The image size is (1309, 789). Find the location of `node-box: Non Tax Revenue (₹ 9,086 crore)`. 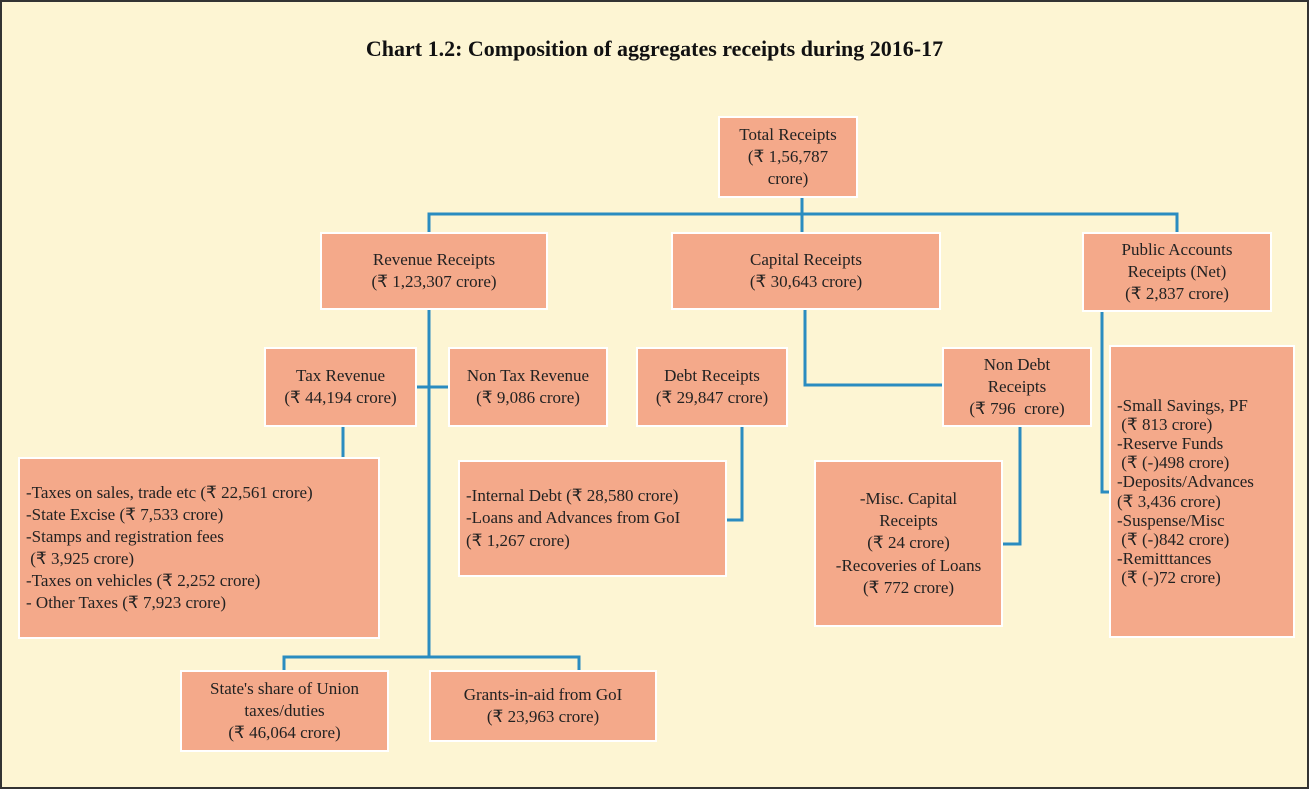

node-box: Non Tax Revenue (₹ 9,086 crore) is located at coordinates (528, 387).